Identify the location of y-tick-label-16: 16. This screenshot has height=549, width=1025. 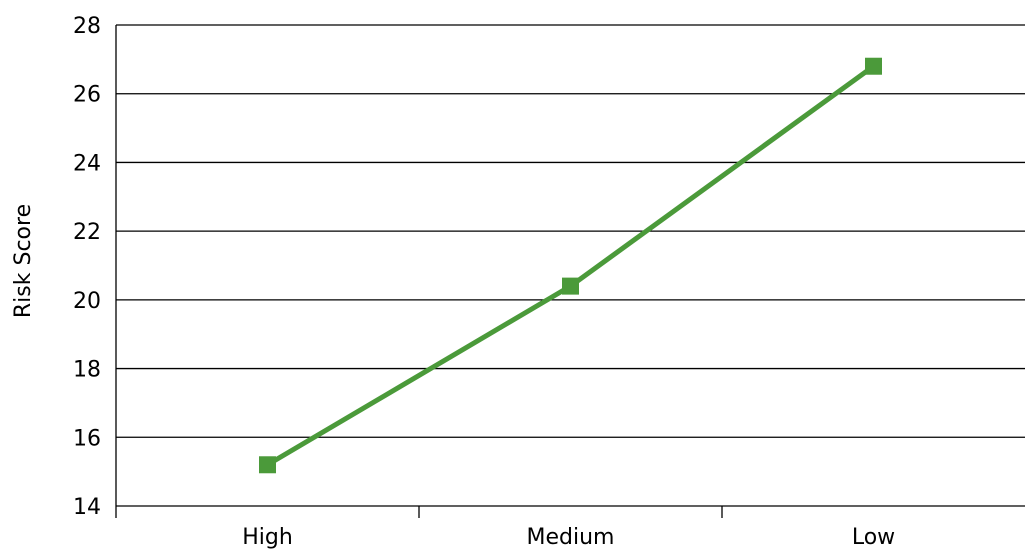
(87, 438).